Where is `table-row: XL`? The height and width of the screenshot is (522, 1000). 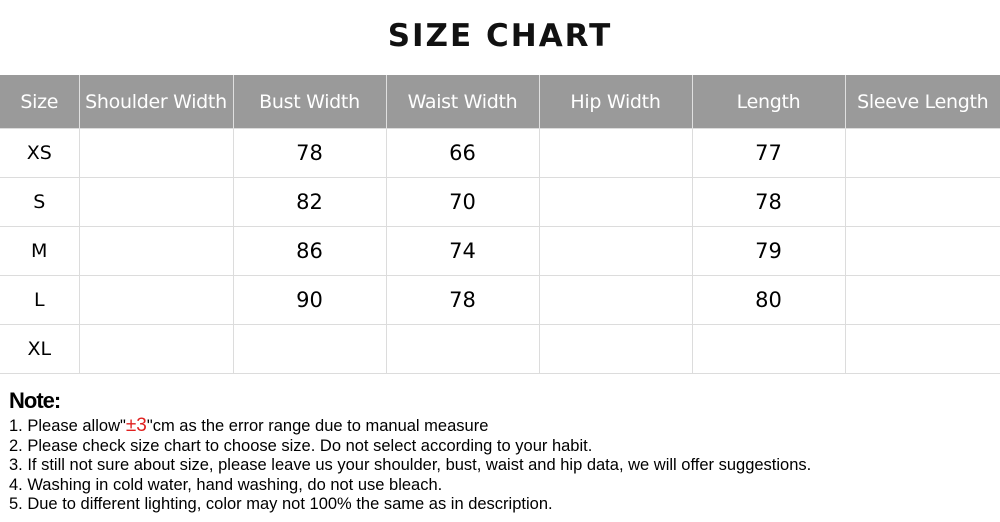 table-row: XL is located at coordinates (500, 349).